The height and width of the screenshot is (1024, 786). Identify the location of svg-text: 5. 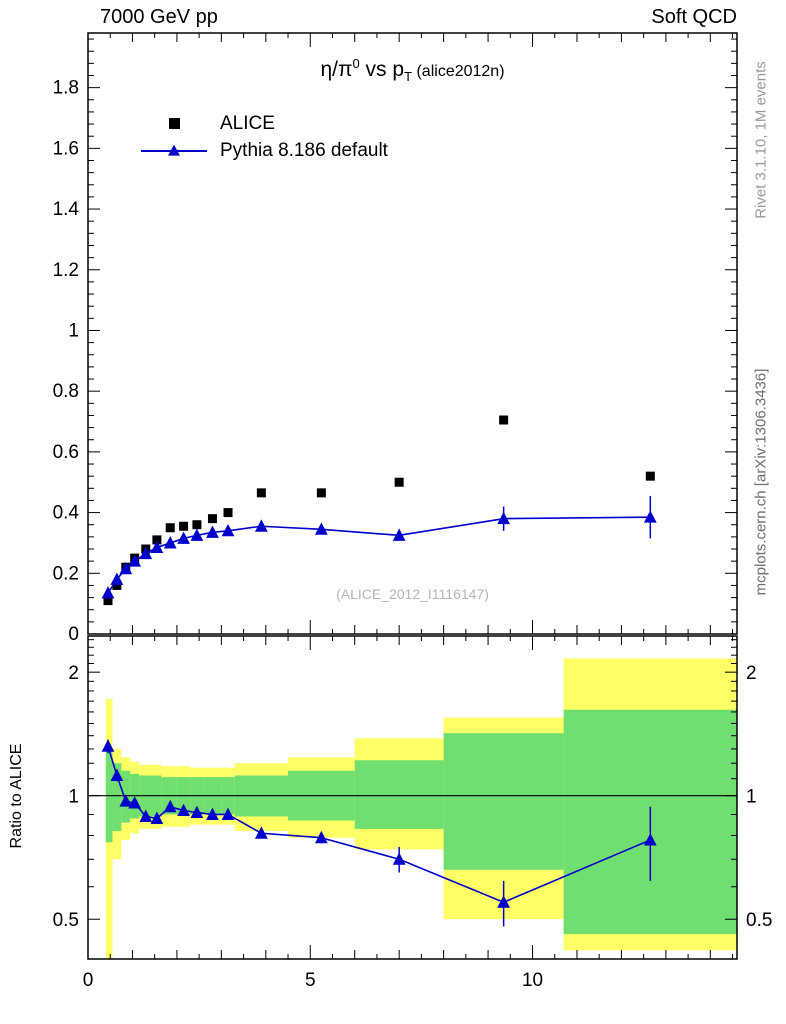
(310, 980).